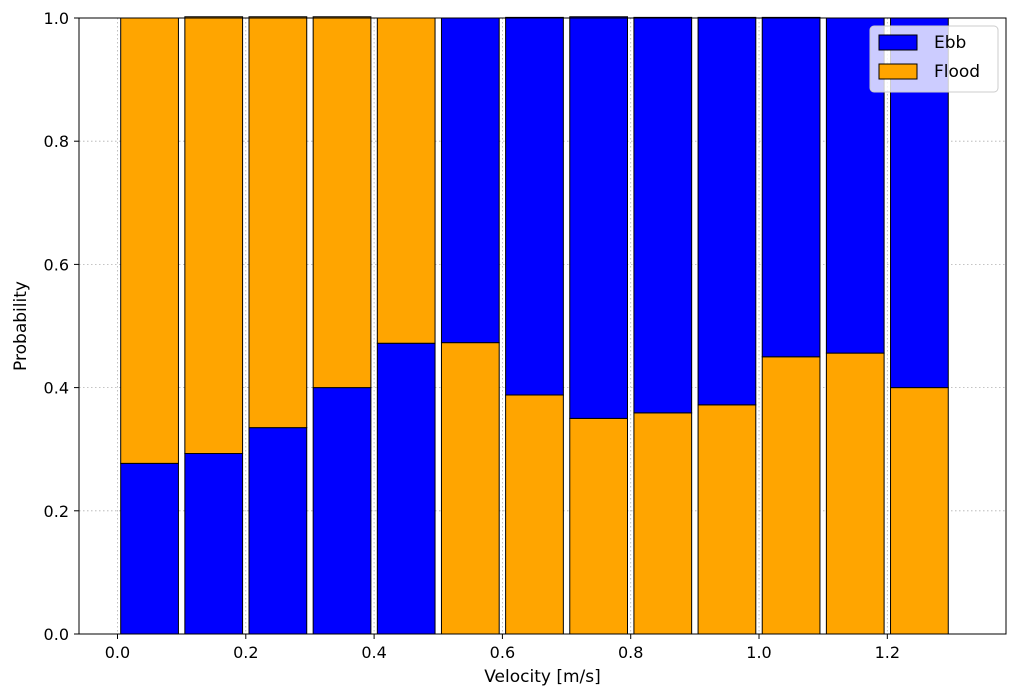 Image resolution: width=1016 pixels, height=696 pixels. Describe the element at coordinates (245, 652) in the screenshot. I see `x-tick-label: 0.2` at that location.